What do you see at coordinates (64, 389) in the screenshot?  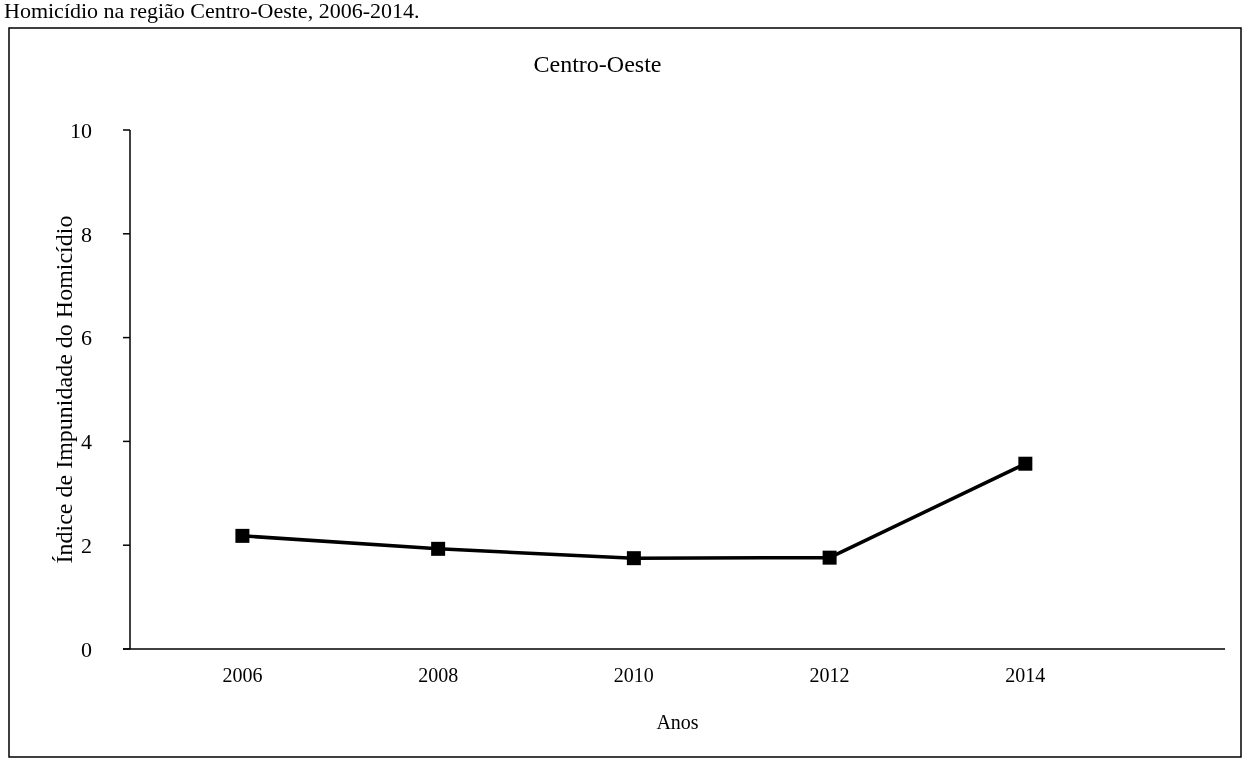 I see `y-axis-title: Índice de Impunidade do Homicídio` at bounding box center [64, 389].